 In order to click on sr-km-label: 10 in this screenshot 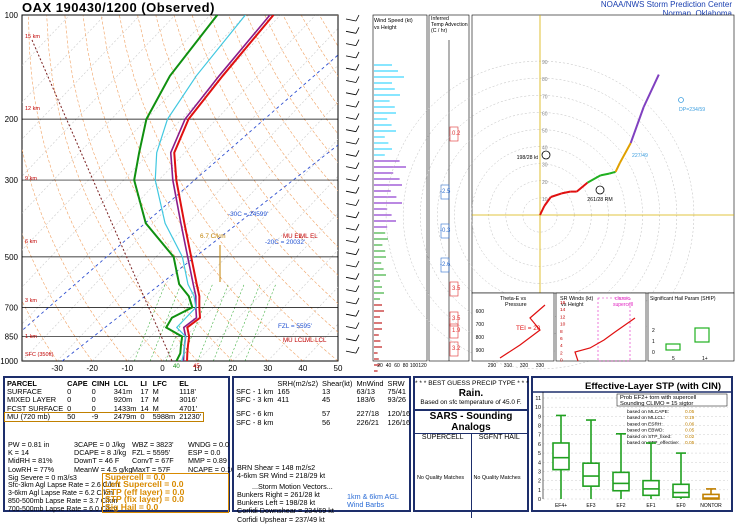, I will do `click(563, 325)`.